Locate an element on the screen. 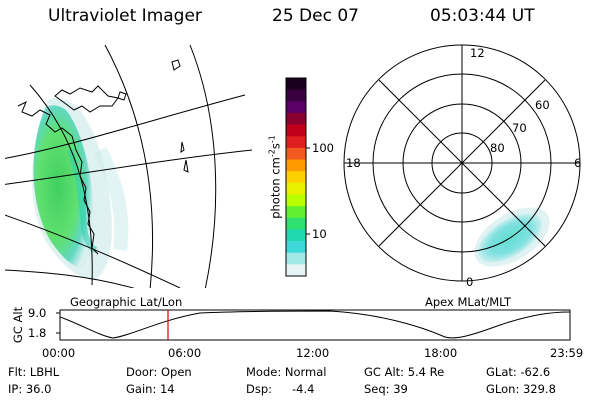 This screenshot has width=600, height=400. altitude-strip is located at coordinates (313, 325).